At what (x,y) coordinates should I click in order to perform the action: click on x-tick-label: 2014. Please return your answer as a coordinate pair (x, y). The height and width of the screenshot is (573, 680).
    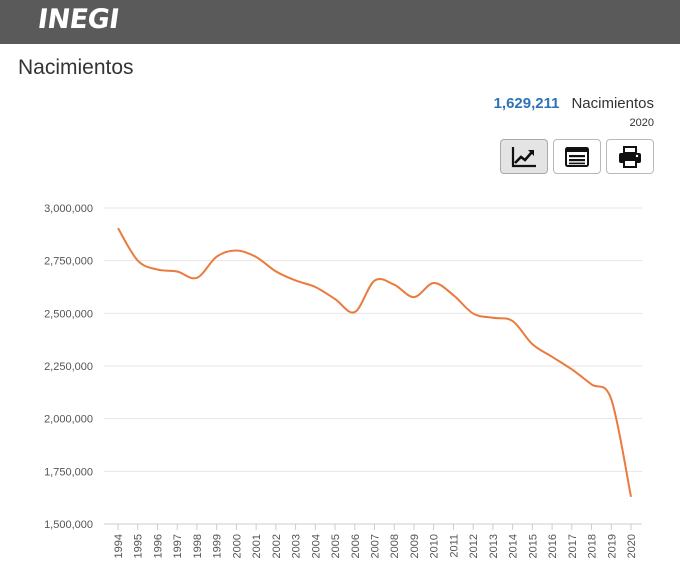
    Looking at the image, I should click on (514, 546).